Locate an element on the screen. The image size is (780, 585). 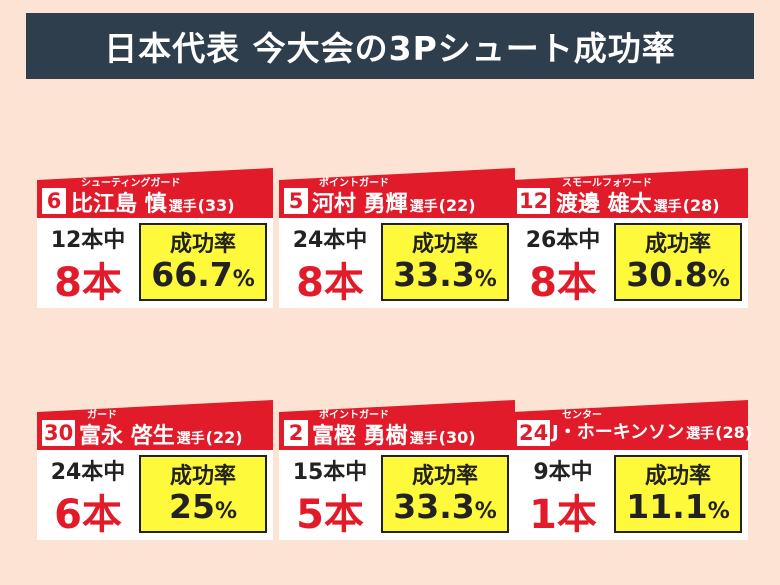
rate-box: 成功率 66.7% is located at coordinates (203, 262).